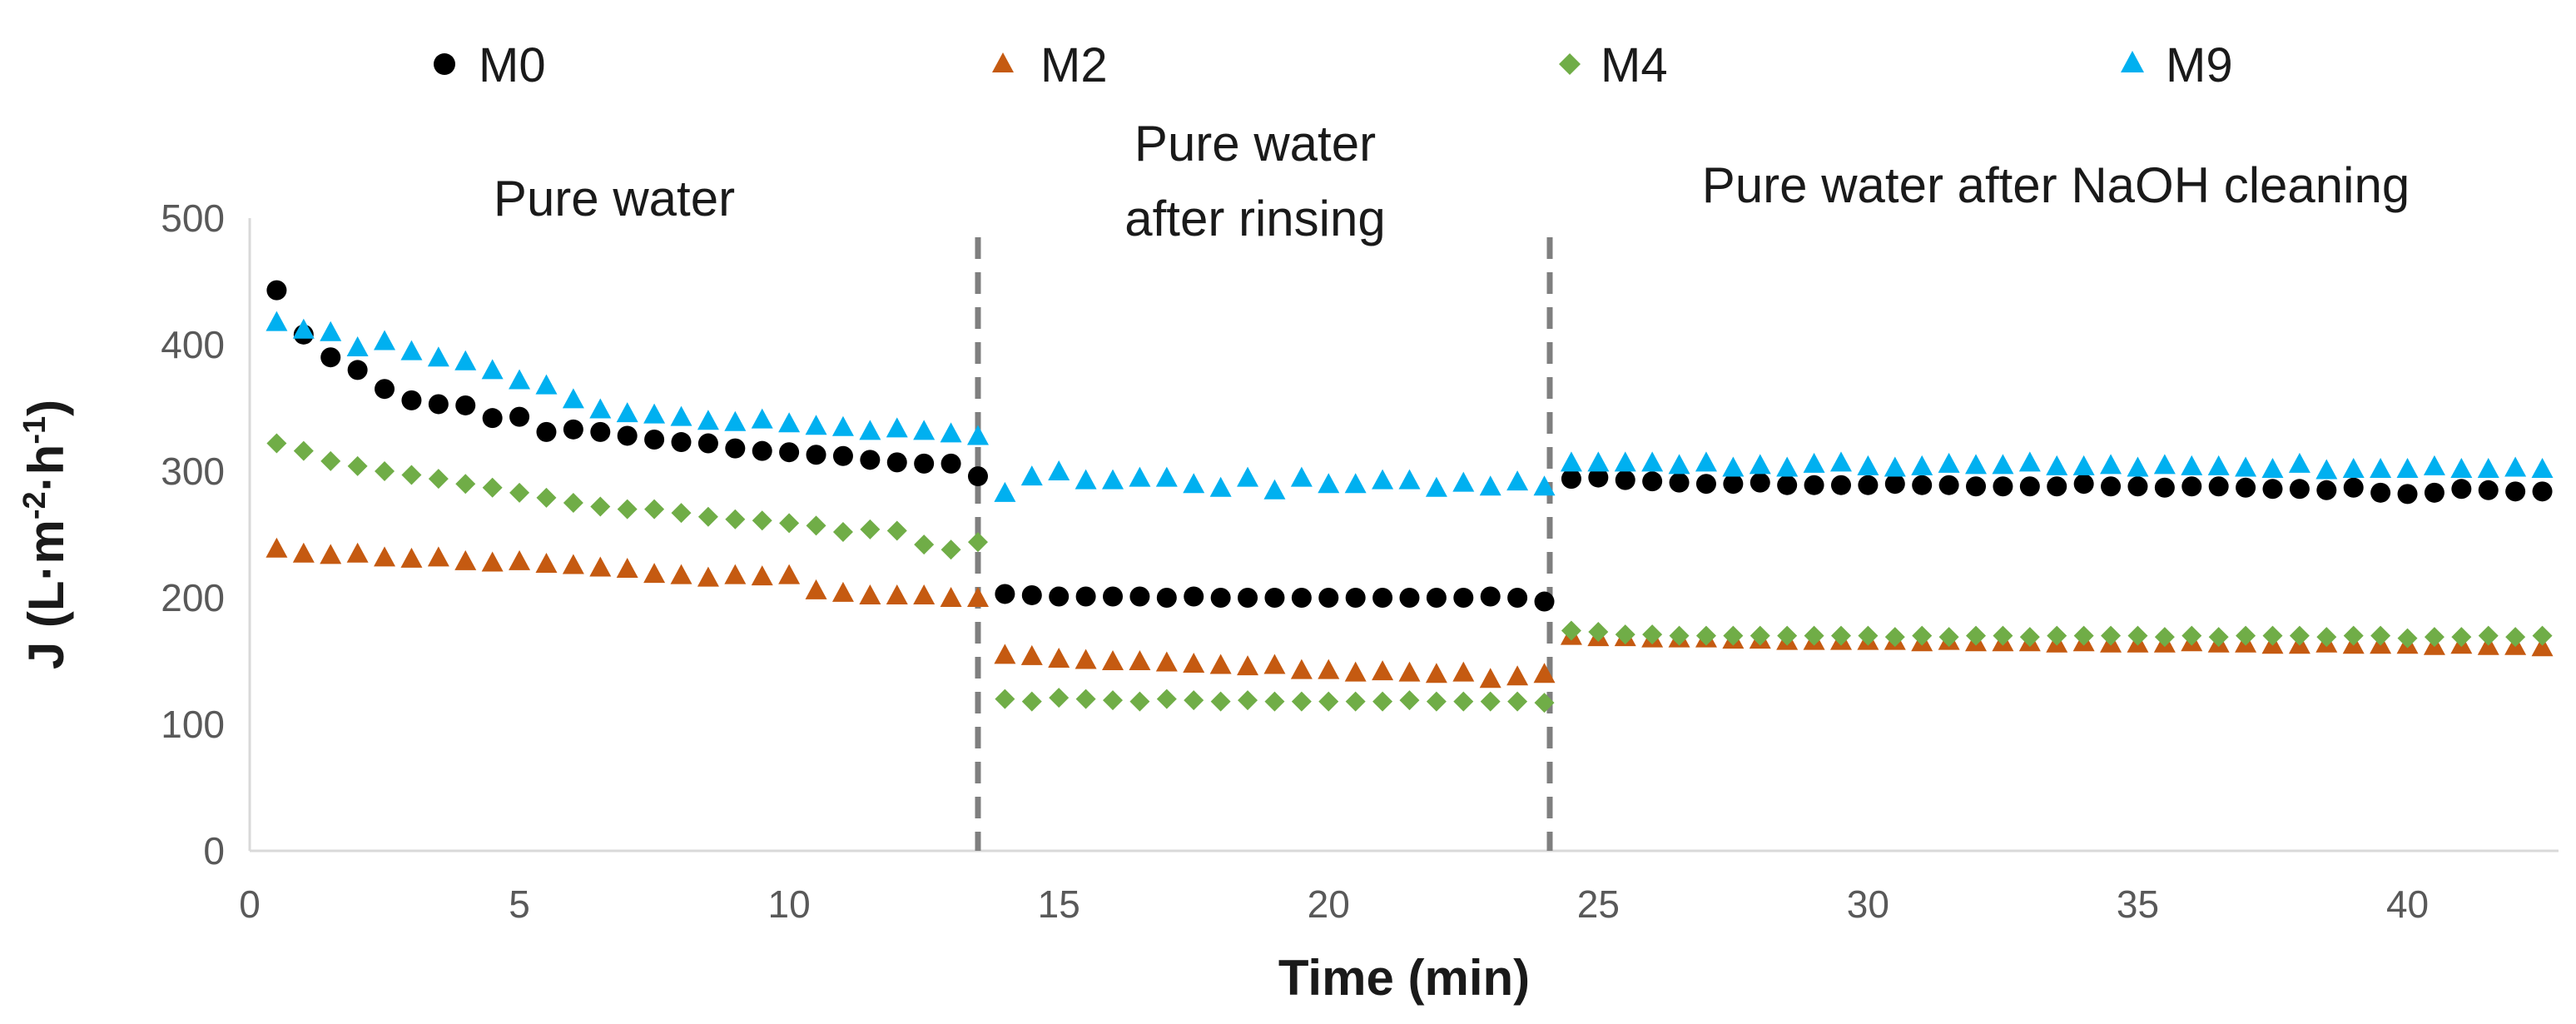 The height and width of the screenshot is (1024, 2576). I want to click on legend-marker-m2, so click(1003, 62).